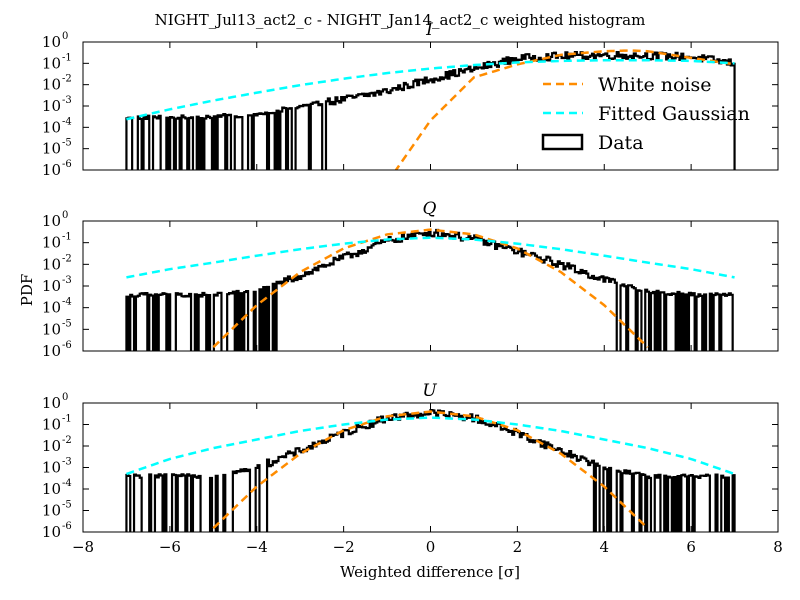 The height and width of the screenshot is (600, 800). Describe the element at coordinates (430, 209) in the screenshot. I see `panel-title: Q` at that location.